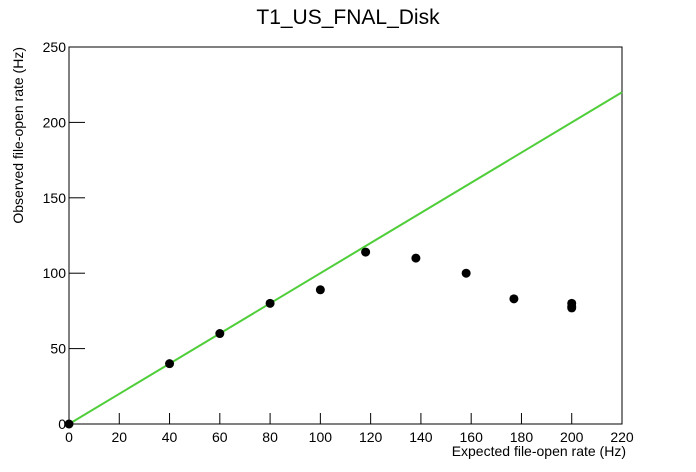  Describe the element at coordinates (69, 437) in the screenshot. I see `x-tick-label: 0` at that location.